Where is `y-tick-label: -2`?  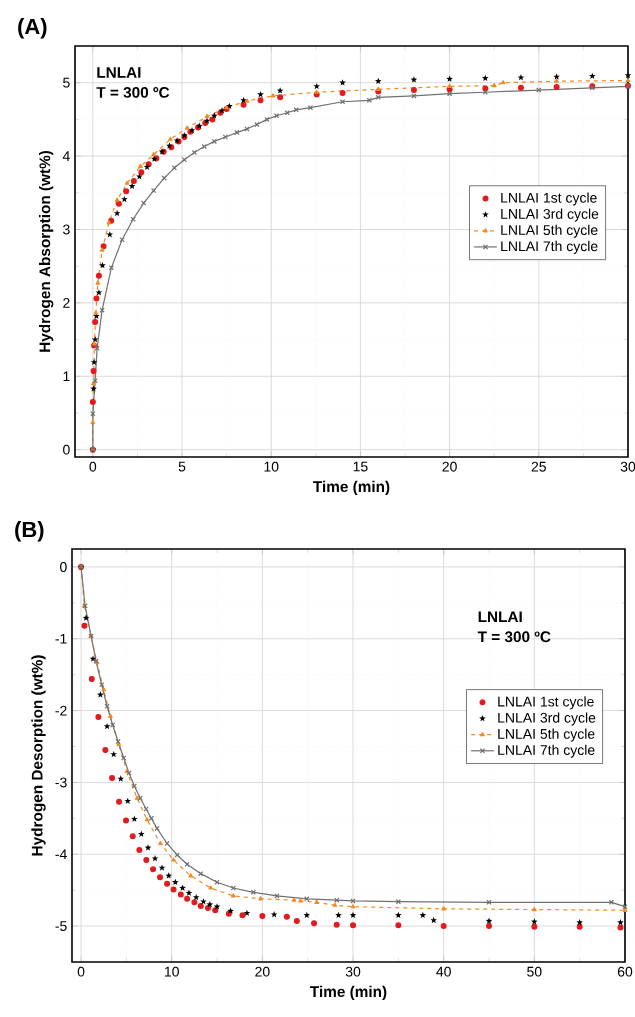 y-tick-label: -2 is located at coordinates (61, 710).